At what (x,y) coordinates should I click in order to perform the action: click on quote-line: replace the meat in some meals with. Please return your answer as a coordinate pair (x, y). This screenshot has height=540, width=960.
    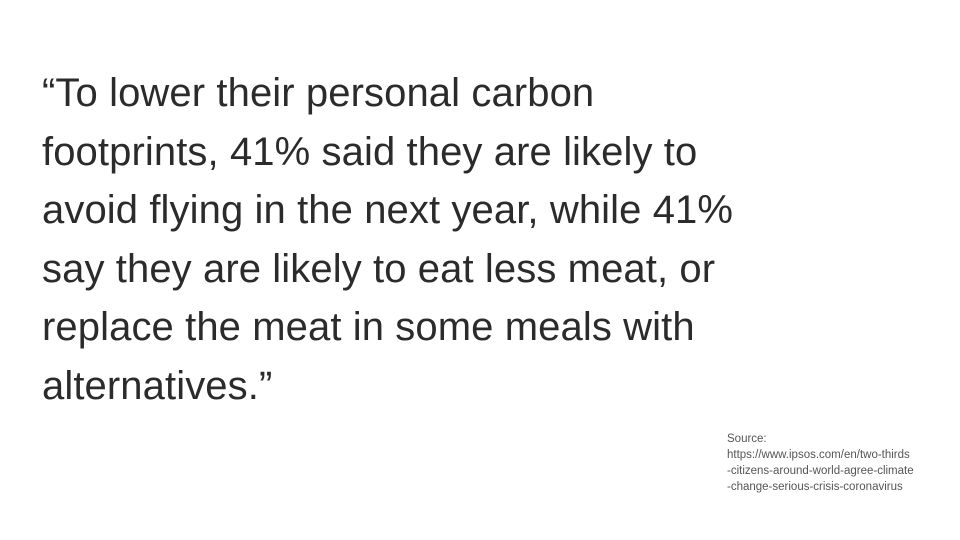
    Looking at the image, I should click on (368, 327).